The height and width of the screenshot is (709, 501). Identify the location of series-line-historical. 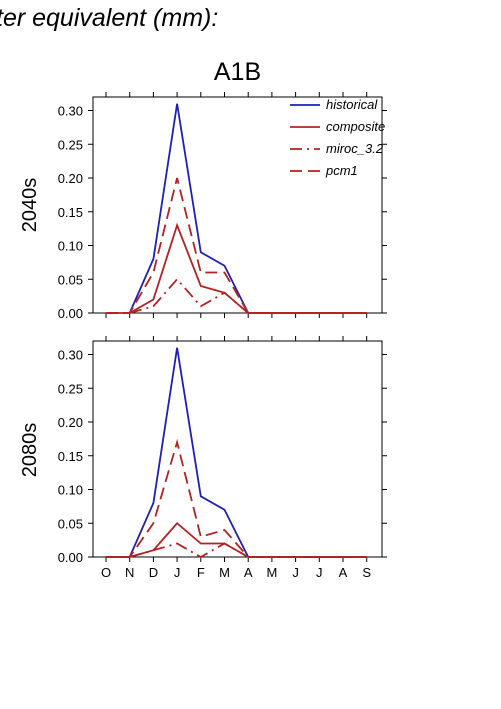
(247, 208).